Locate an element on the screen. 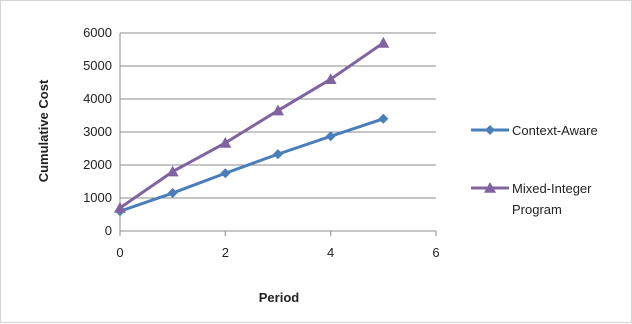 The width and height of the screenshot is (632, 324). series-line is located at coordinates (251, 165).